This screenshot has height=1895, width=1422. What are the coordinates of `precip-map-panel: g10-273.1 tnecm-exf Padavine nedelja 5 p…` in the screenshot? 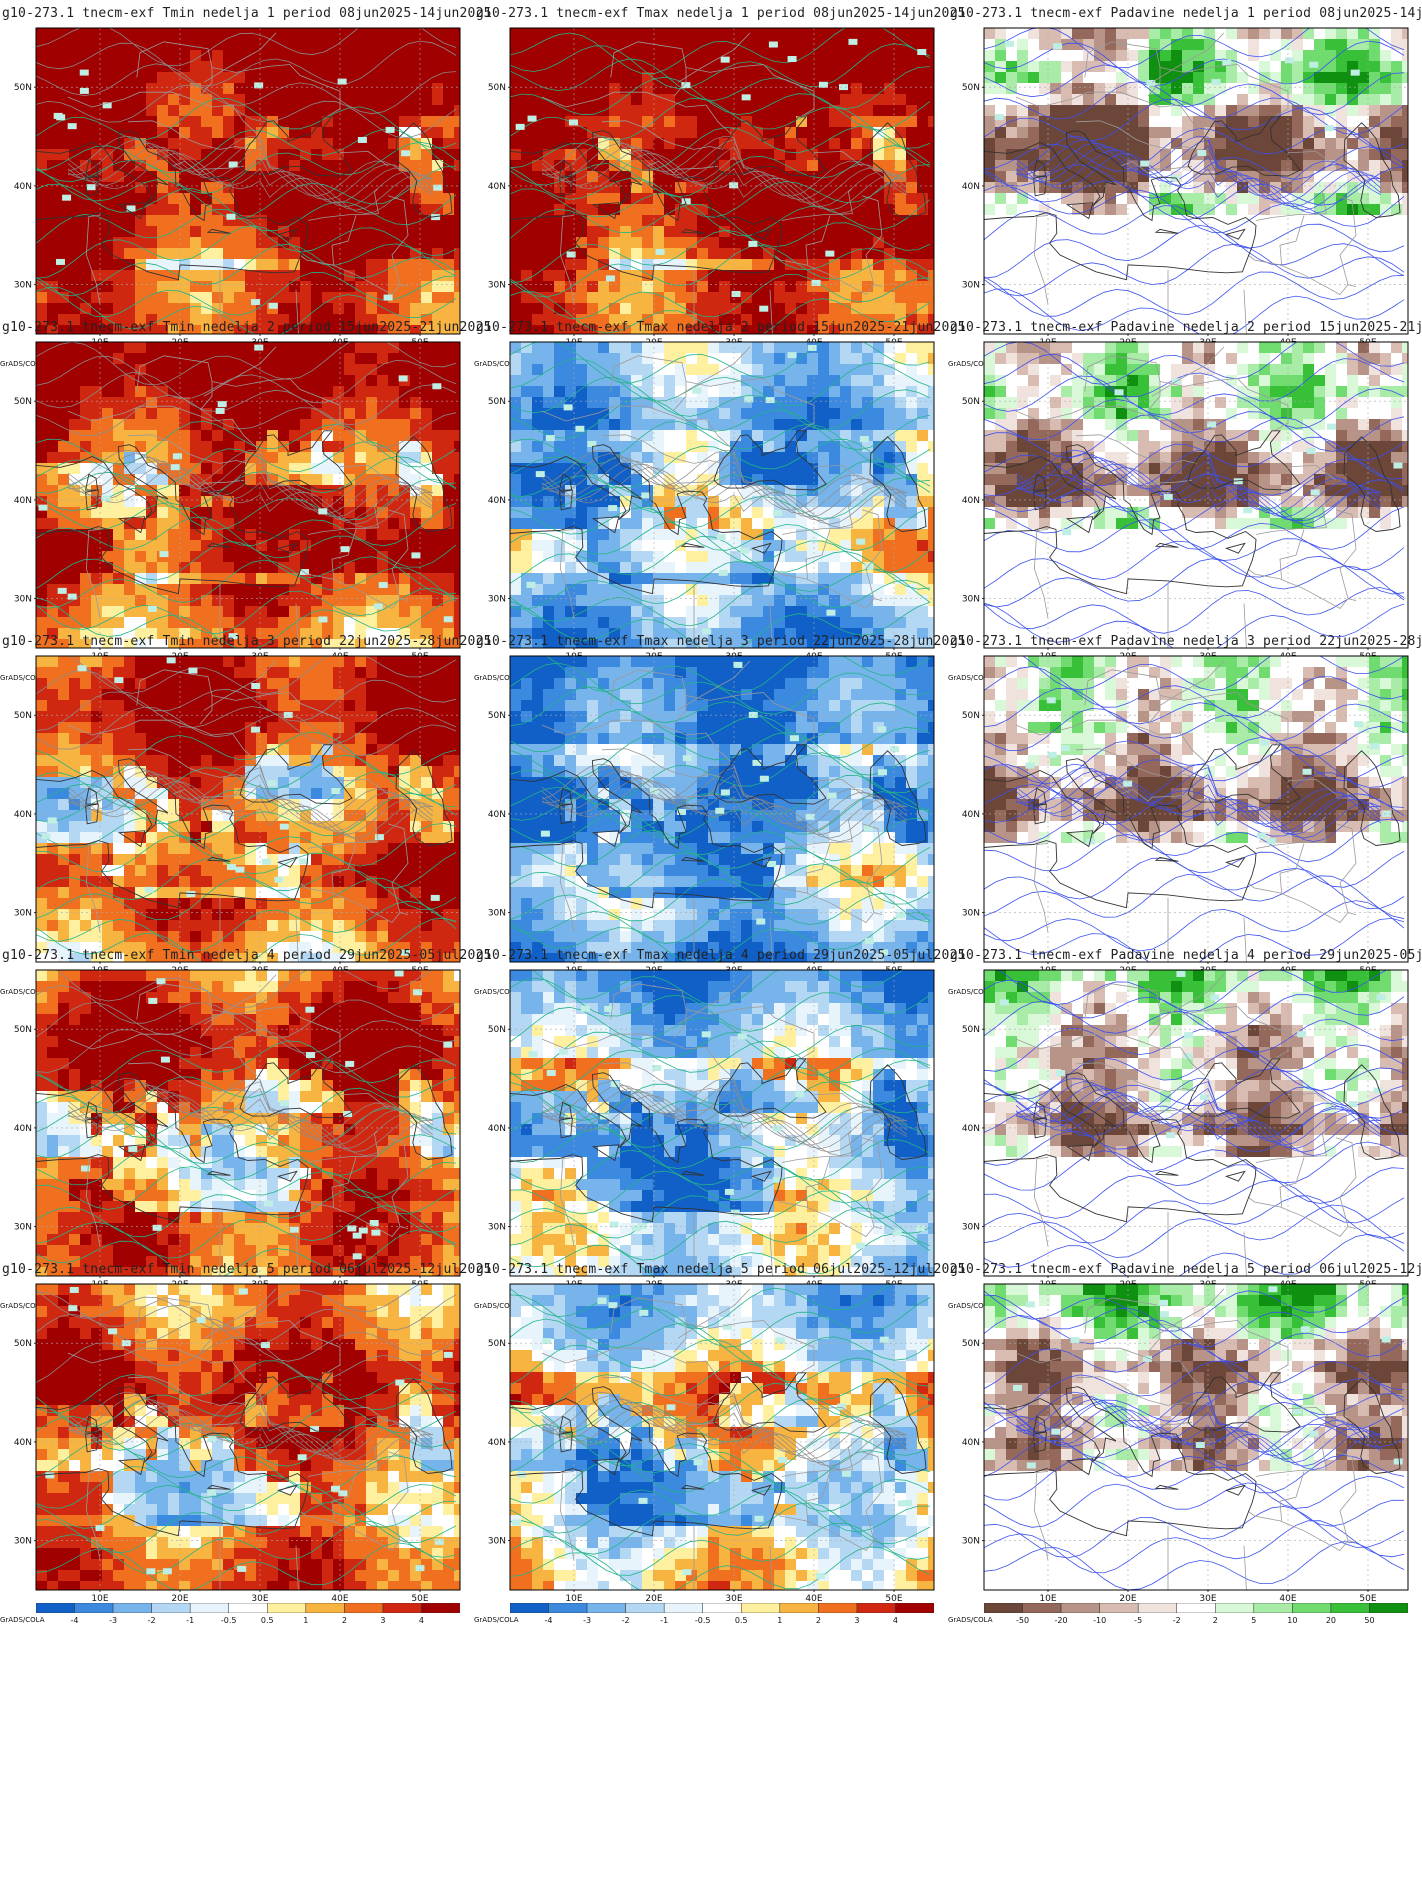 It's located at (1185, 1445).